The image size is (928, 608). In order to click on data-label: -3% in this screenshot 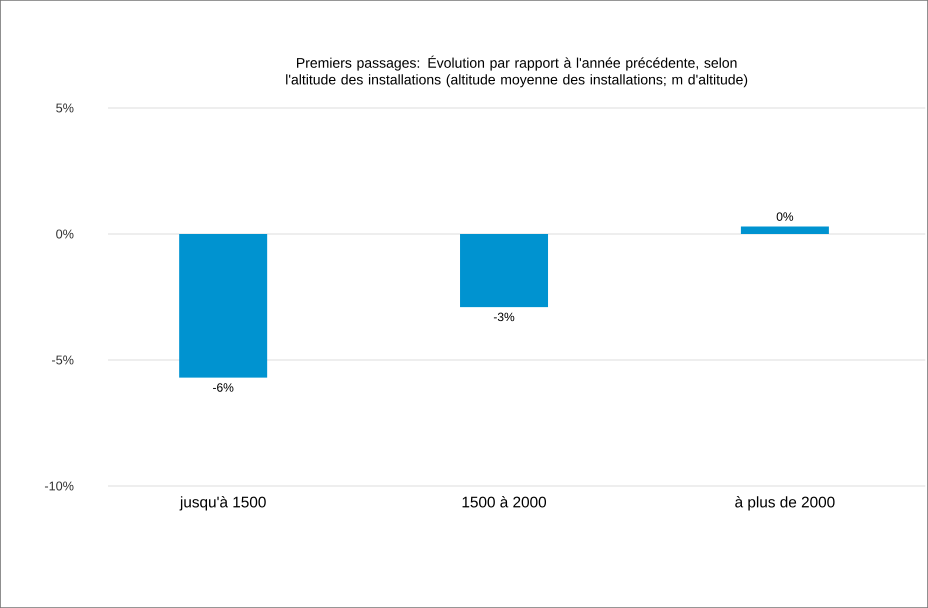, I will do `click(504, 317)`.